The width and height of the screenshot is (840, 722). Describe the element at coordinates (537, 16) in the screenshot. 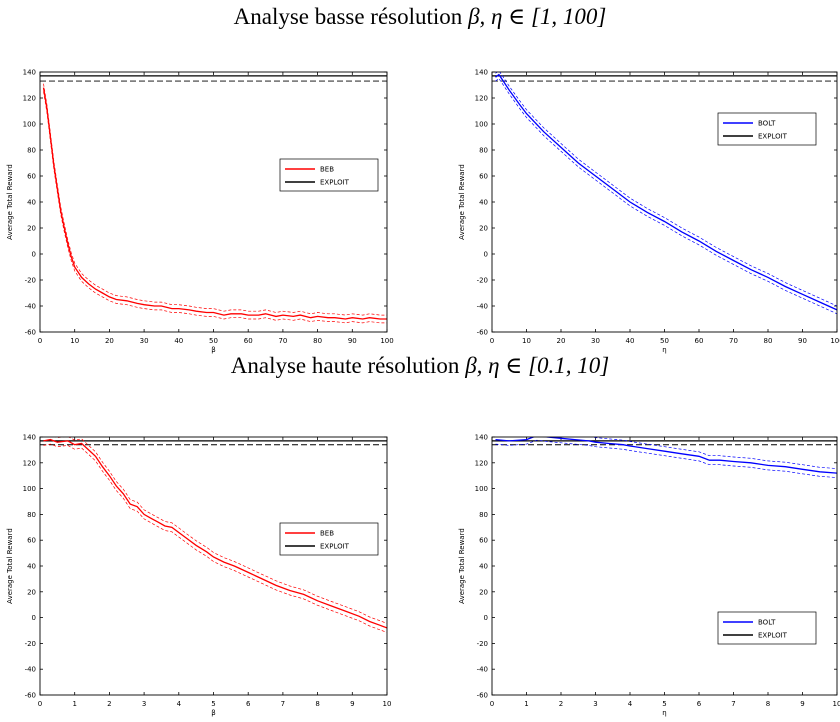

I see `section-heading-math: β, η ∈ [1, 100]` at that location.